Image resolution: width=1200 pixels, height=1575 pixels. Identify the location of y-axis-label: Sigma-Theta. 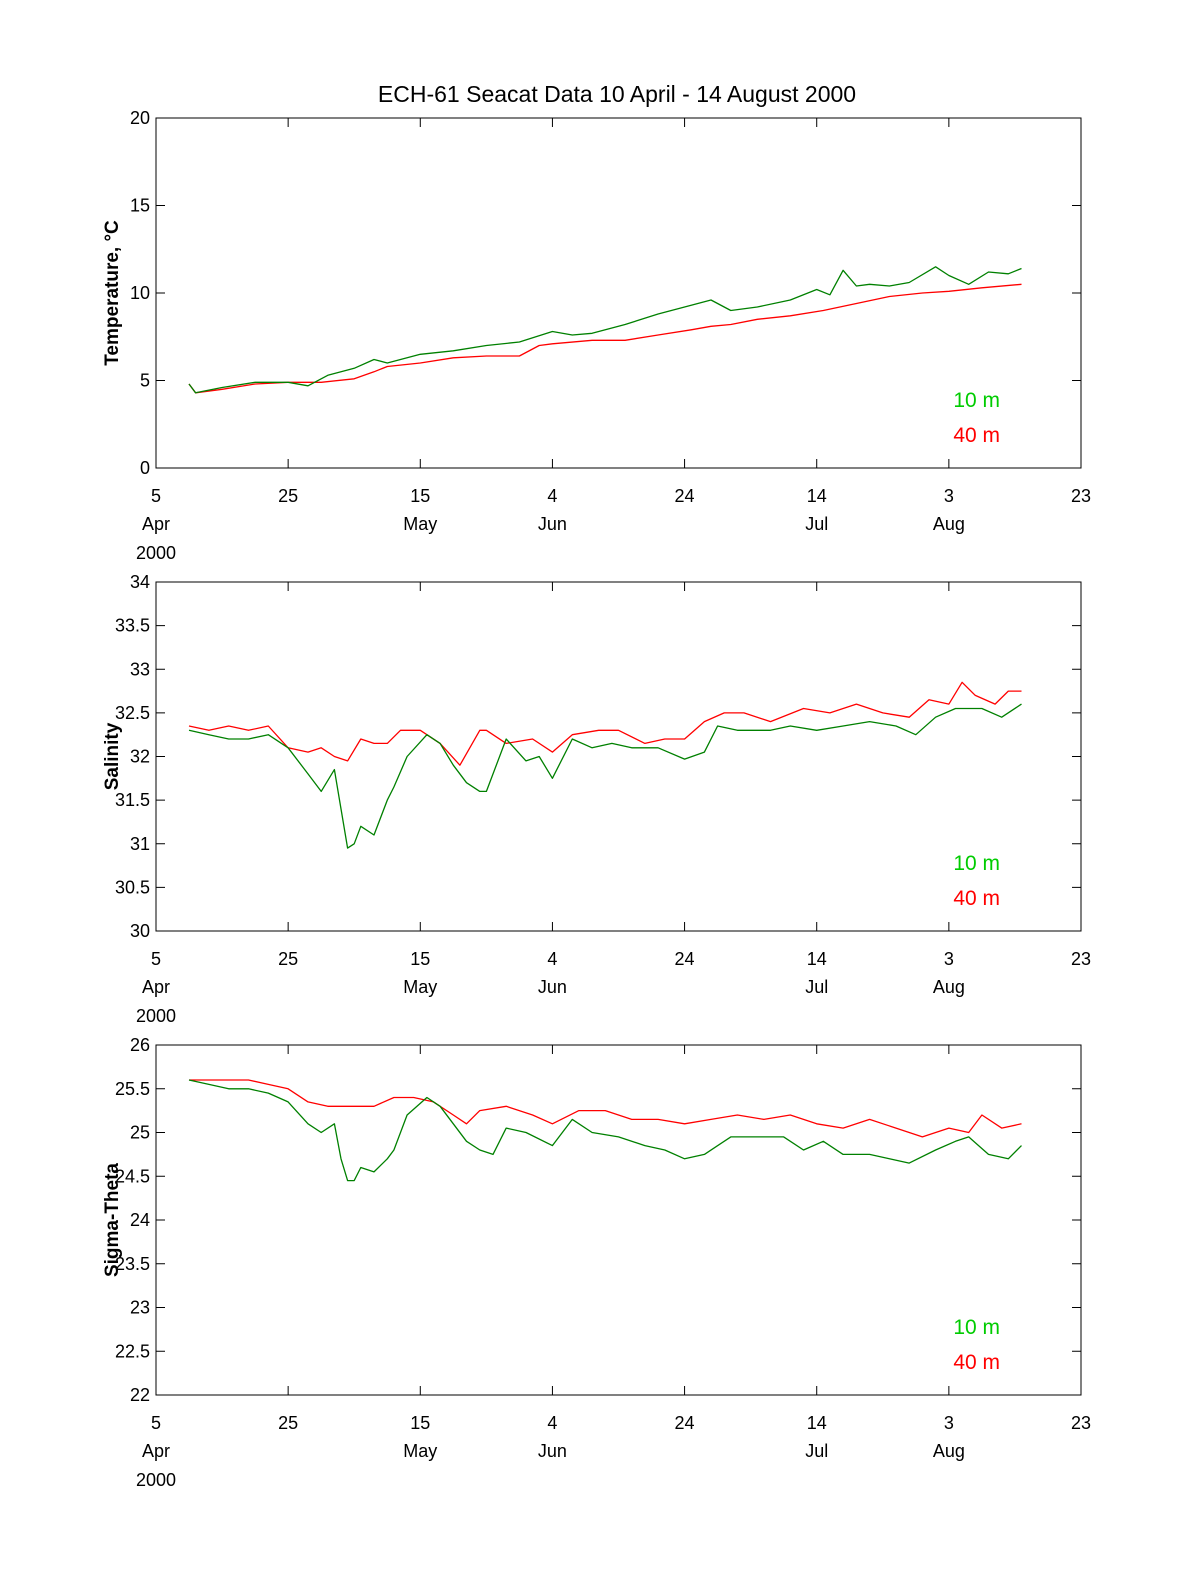
(112, 1220).